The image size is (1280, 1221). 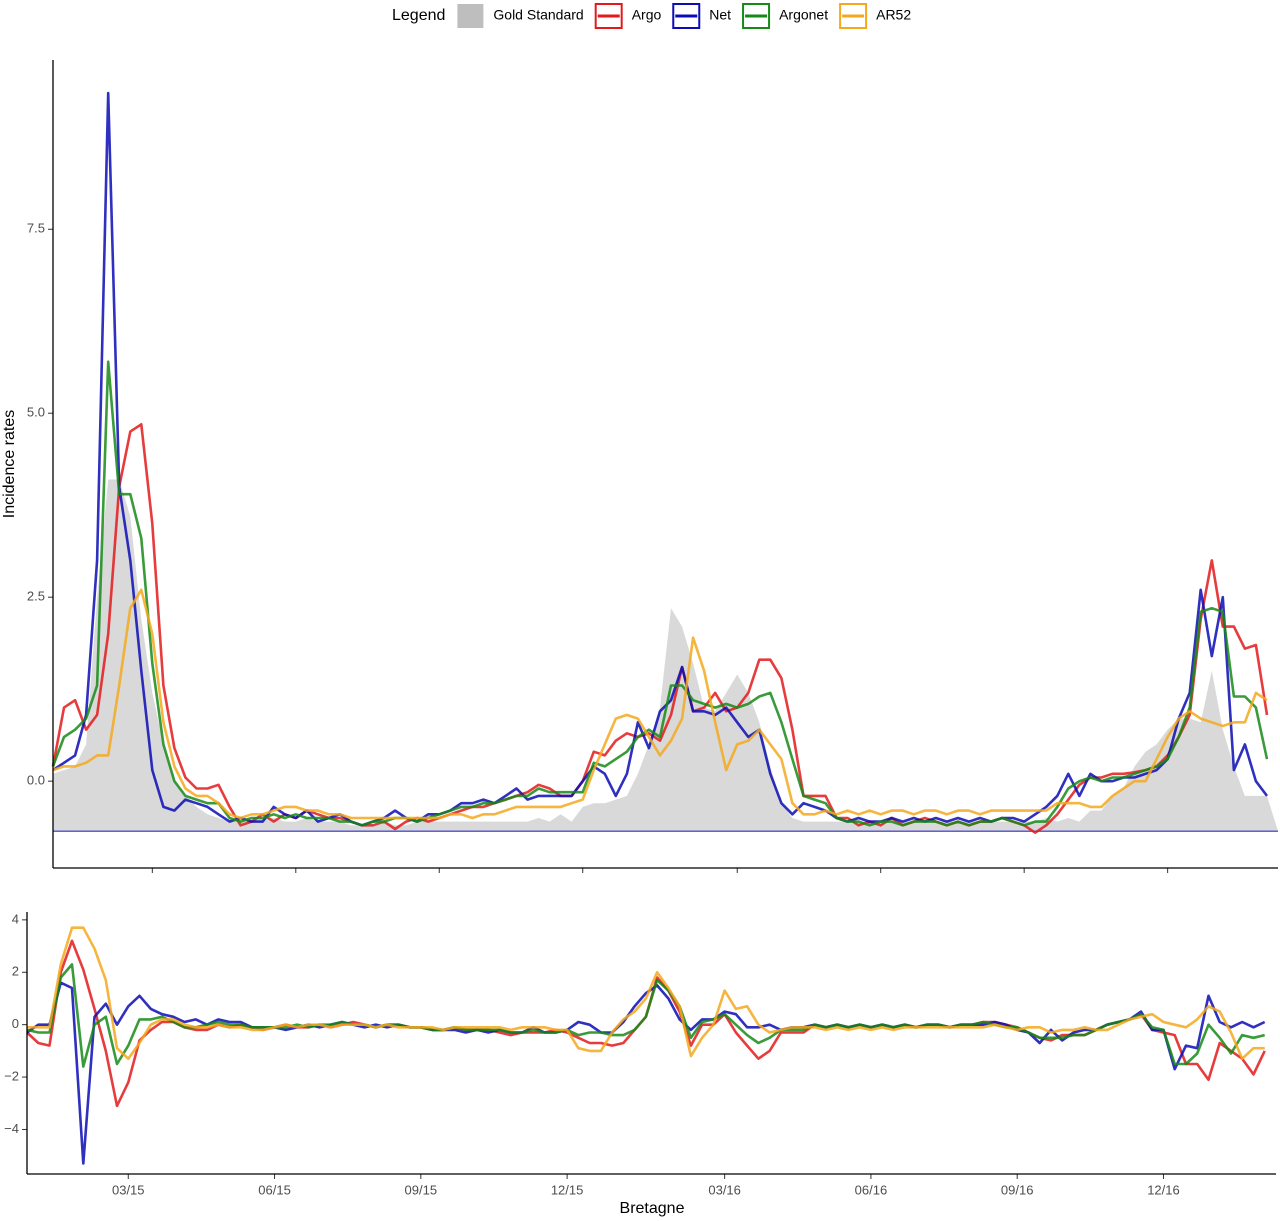 I want to click on y-tick-label: −2, so click(x=11, y=1075).